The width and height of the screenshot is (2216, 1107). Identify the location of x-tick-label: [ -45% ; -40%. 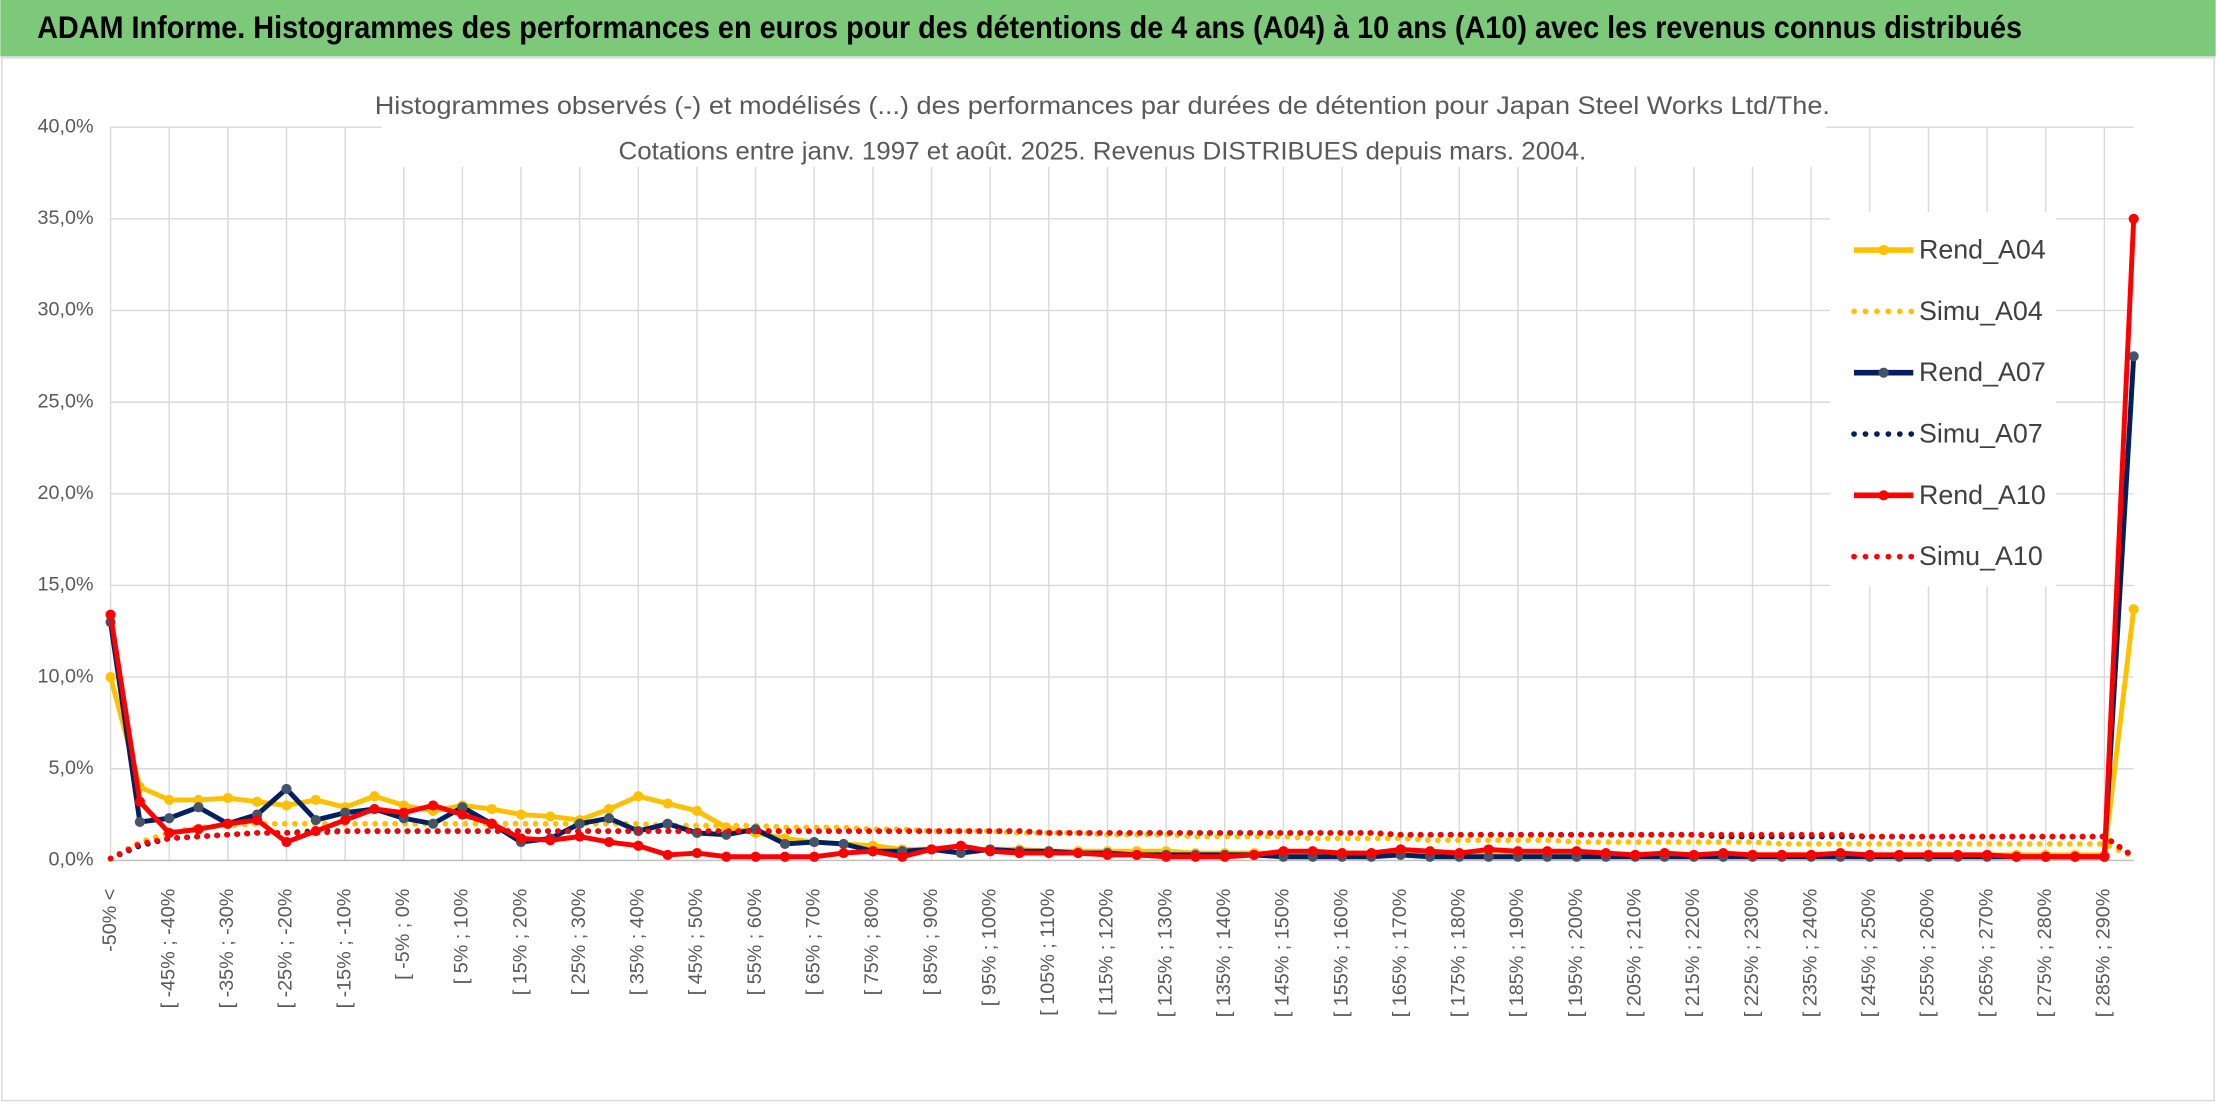
(168, 949).